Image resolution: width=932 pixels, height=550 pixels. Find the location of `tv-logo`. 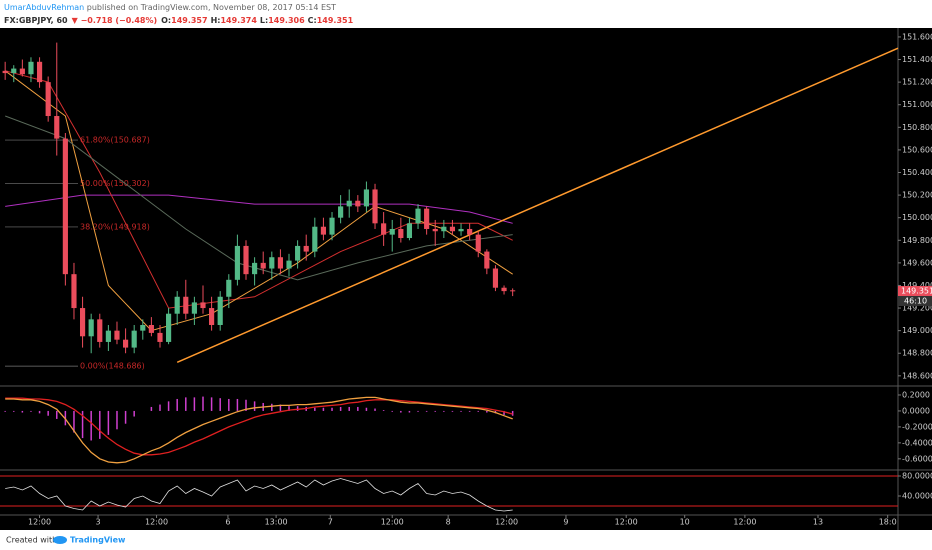

tv-logo is located at coordinates (60, 540).